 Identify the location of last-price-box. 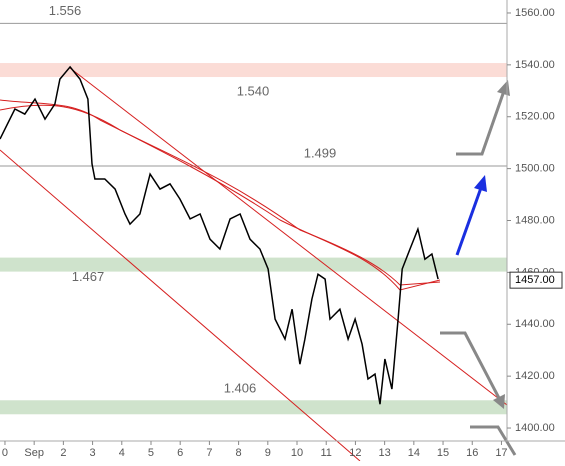
(536, 280).